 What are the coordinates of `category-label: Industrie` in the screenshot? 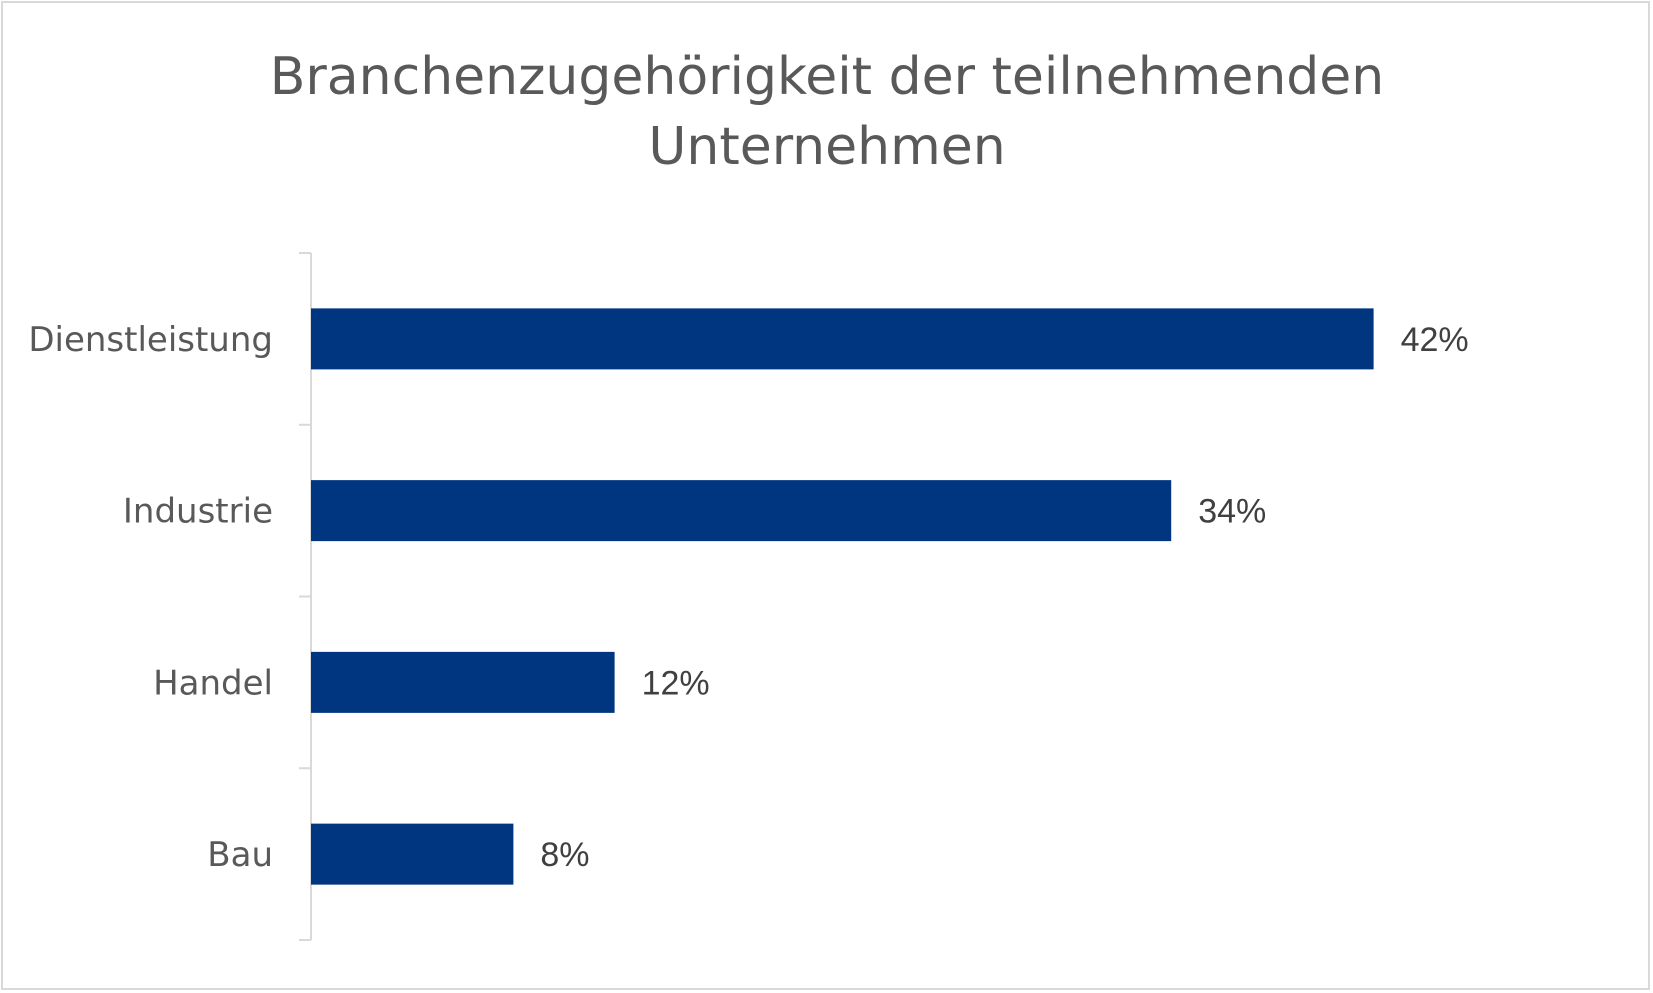 It's located at (198, 512).